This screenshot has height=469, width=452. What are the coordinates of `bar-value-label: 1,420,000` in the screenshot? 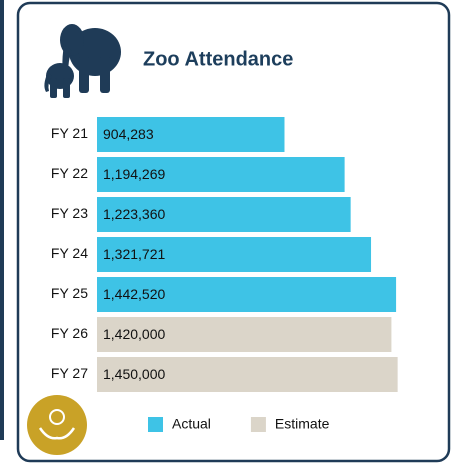 It's located at (134, 334).